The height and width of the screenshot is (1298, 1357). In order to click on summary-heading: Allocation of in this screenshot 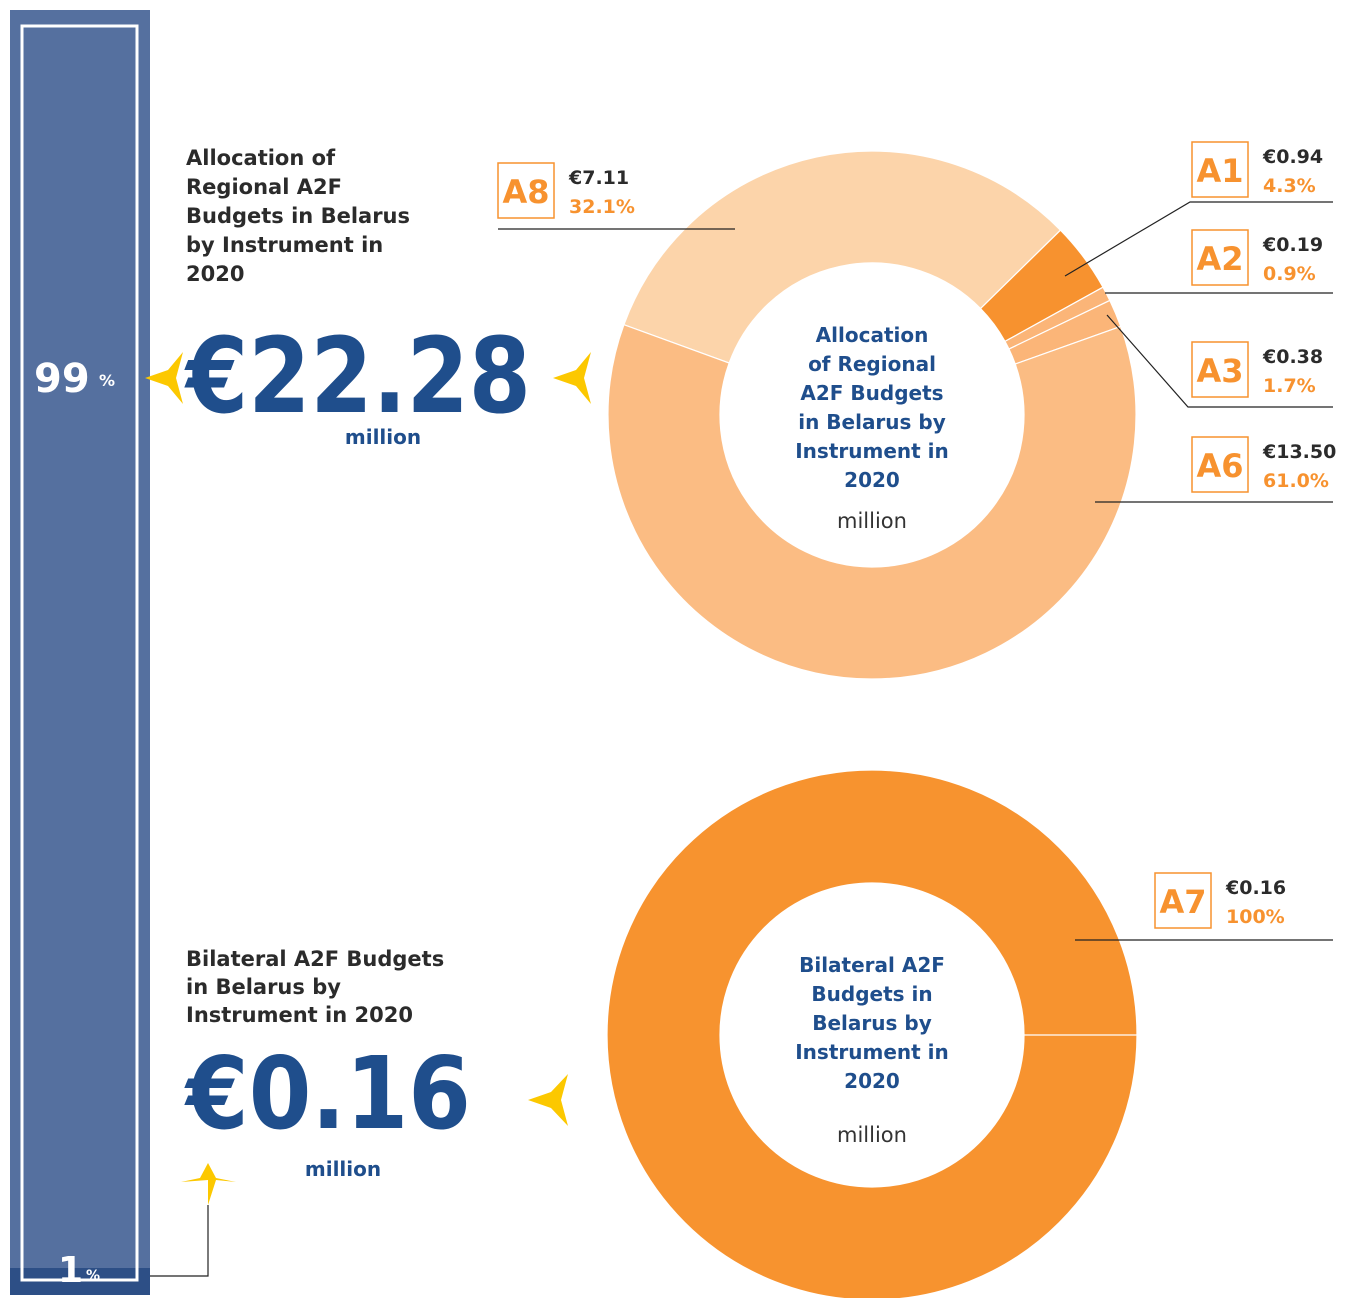, I will do `click(261, 158)`.